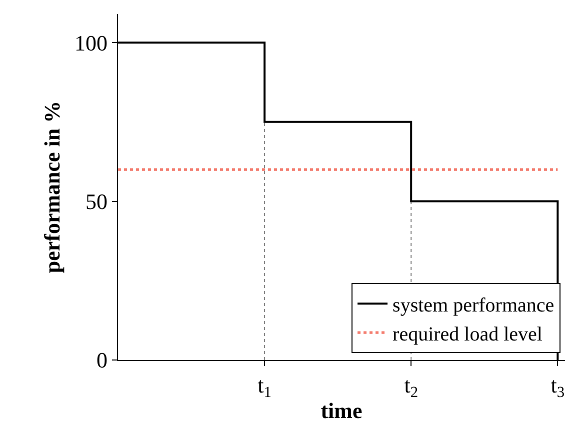 The image size is (569, 423). What do you see at coordinates (473, 305) in the screenshot?
I see `legend-label: system performance` at bounding box center [473, 305].